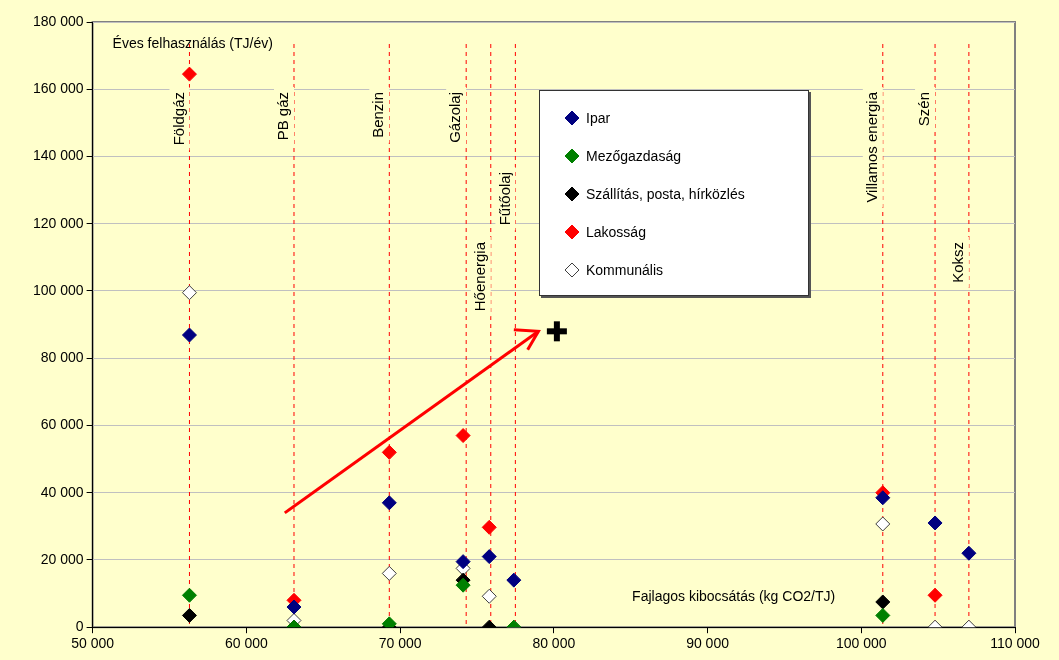 This screenshot has height=660, width=1059. Describe the element at coordinates (616, 232) in the screenshot. I see `legend-label: Lakosság` at that location.